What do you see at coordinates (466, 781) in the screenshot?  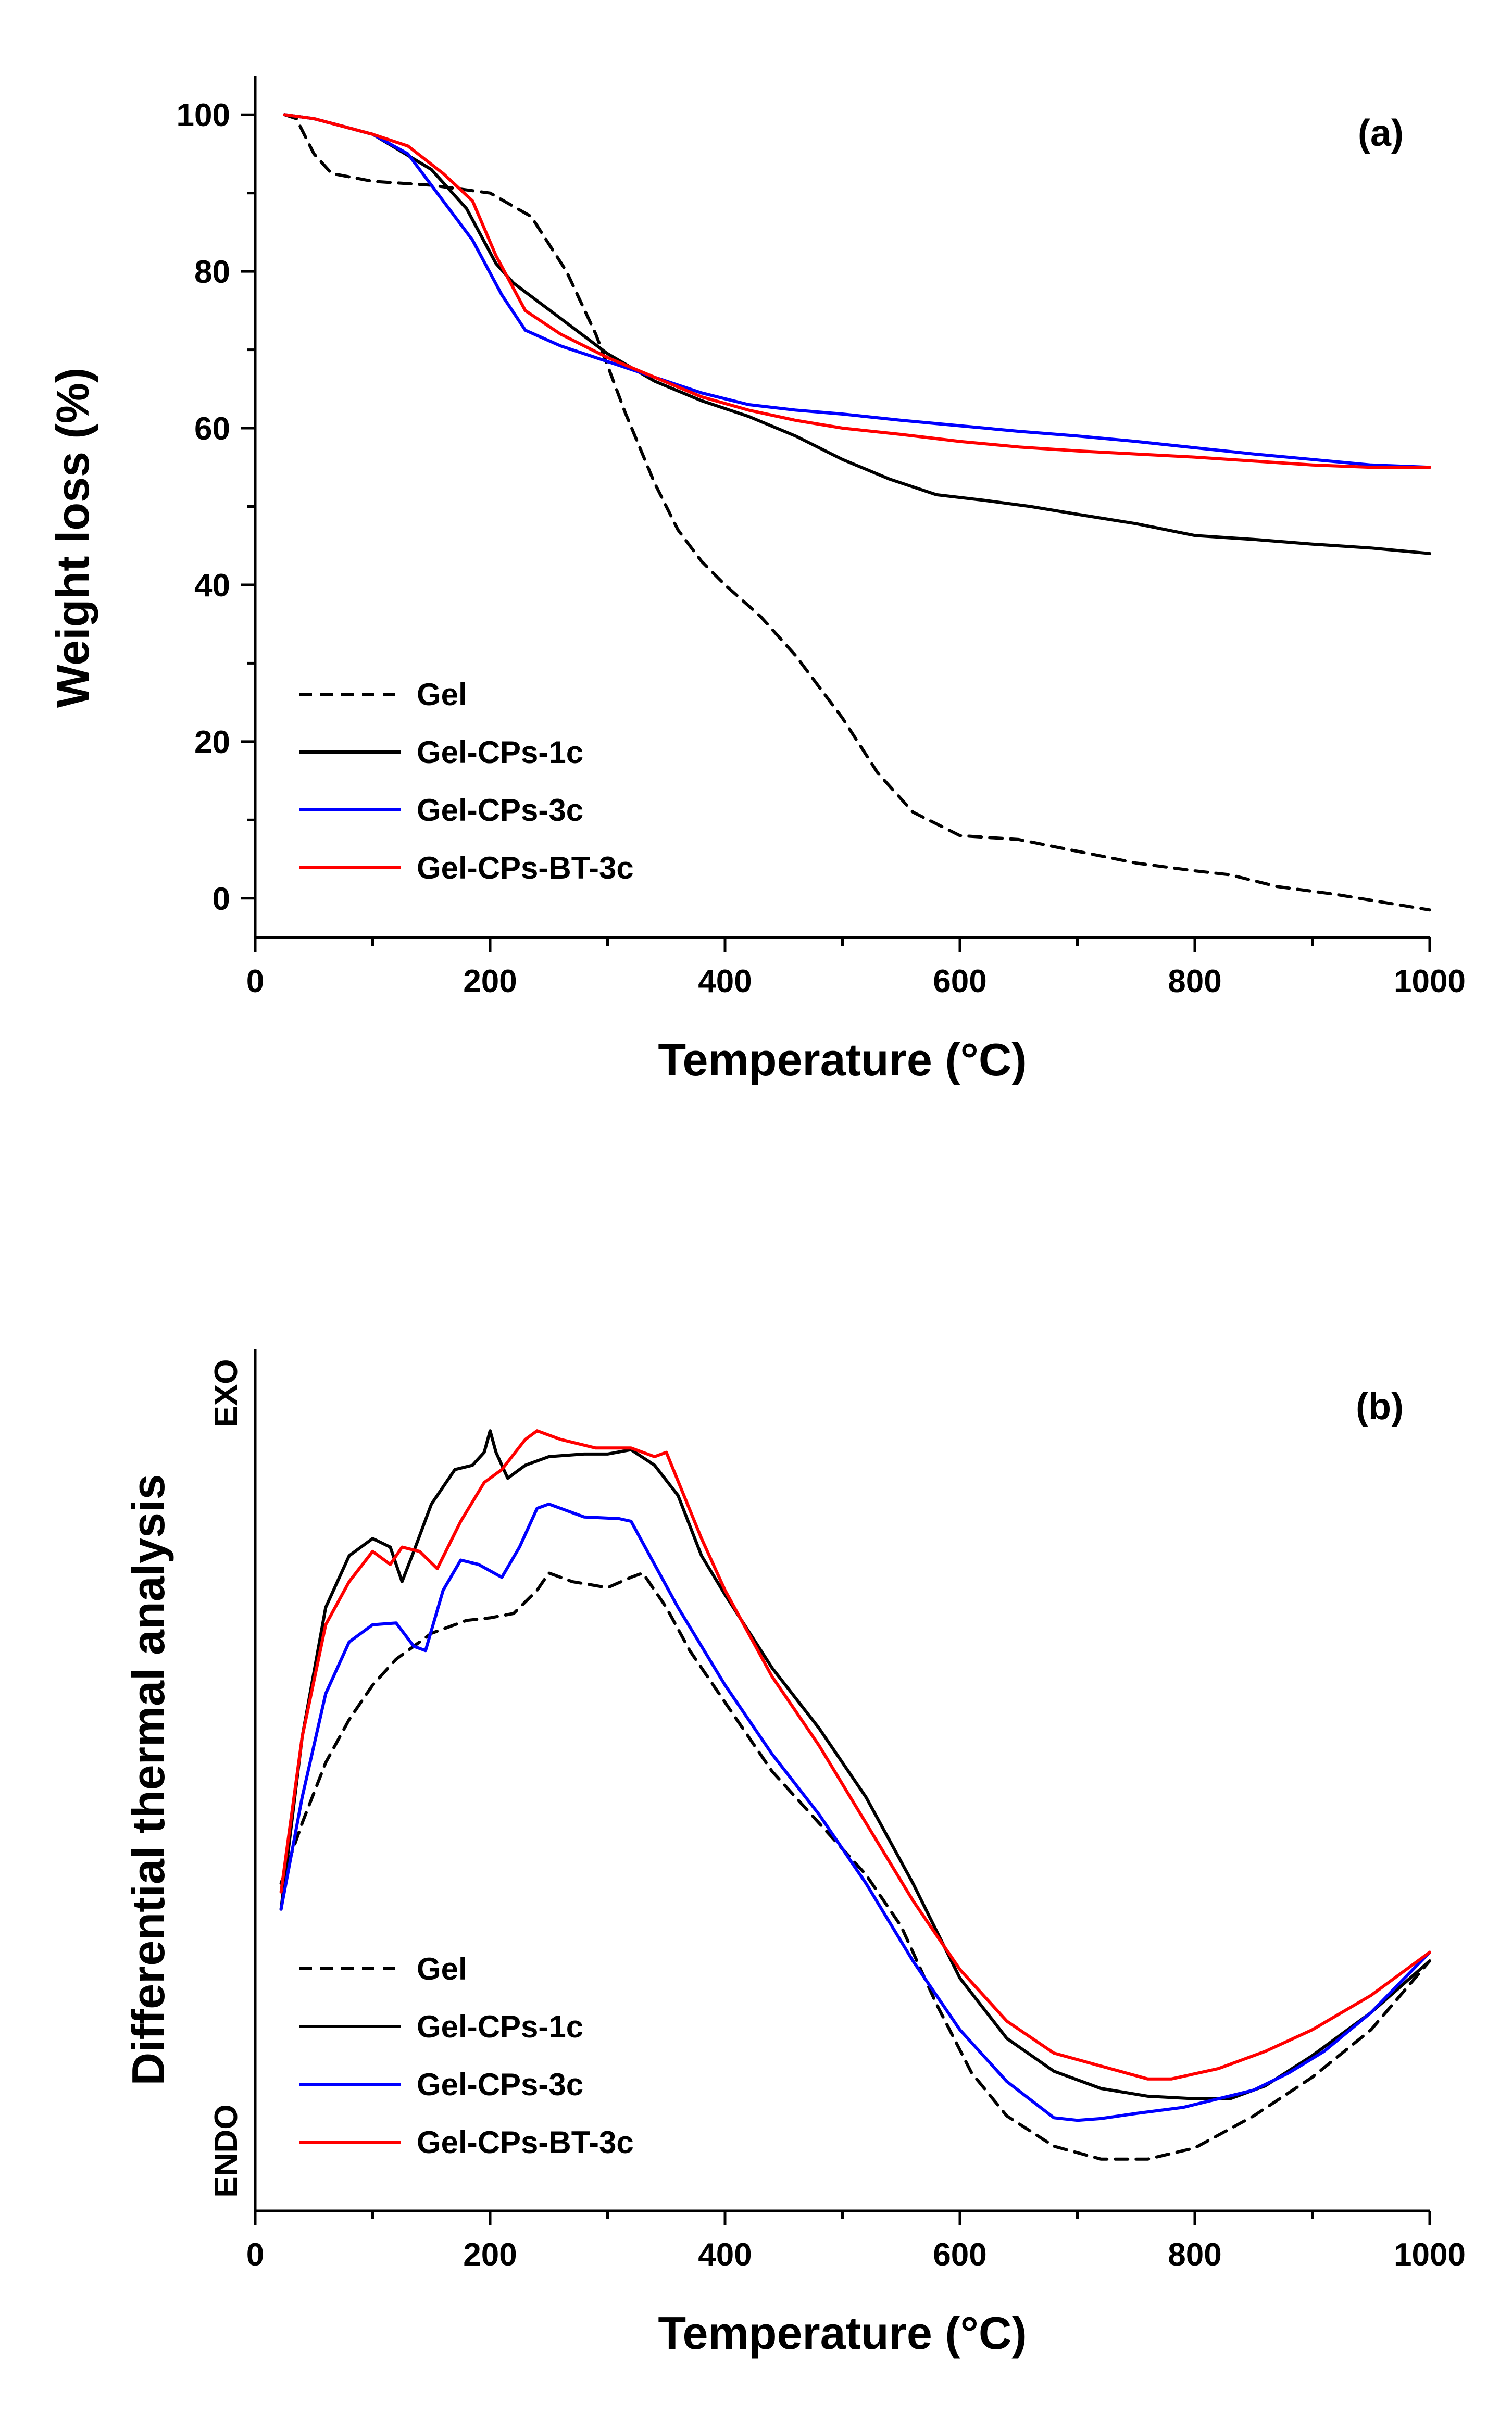 I see `panel-a-legend: Gel Gel-CPs-1c Gel-CPs-3c Gel-CPs-BT-3c` at bounding box center [466, 781].